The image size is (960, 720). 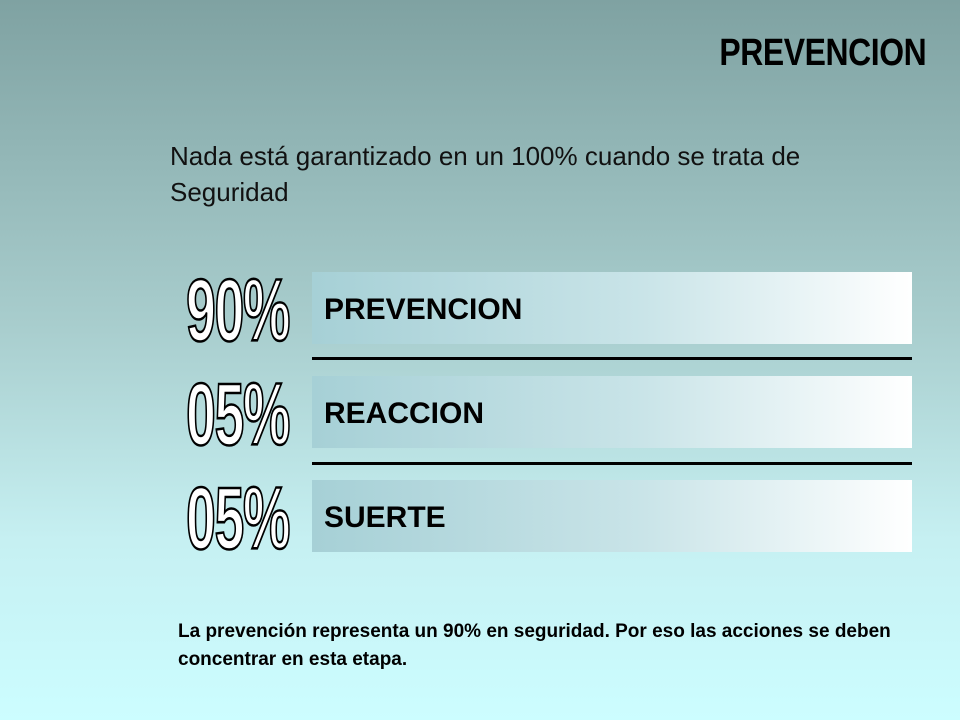 I want to click on slide-title: PREVENCION, so click(x=822, y=53).